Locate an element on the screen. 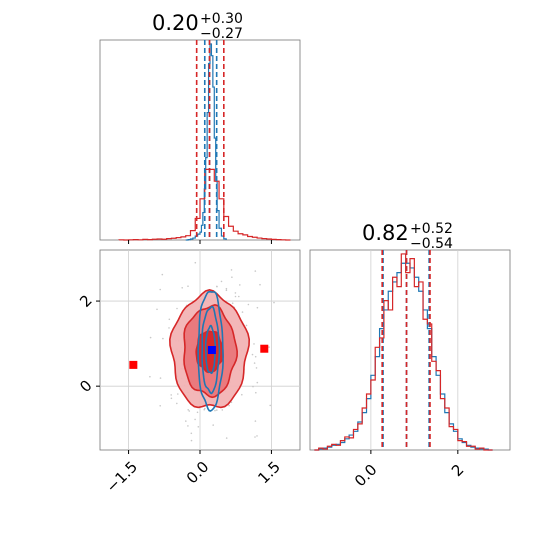  panel-bottom-right-title-upper: +0.52 is located at coordinates (431, 229).